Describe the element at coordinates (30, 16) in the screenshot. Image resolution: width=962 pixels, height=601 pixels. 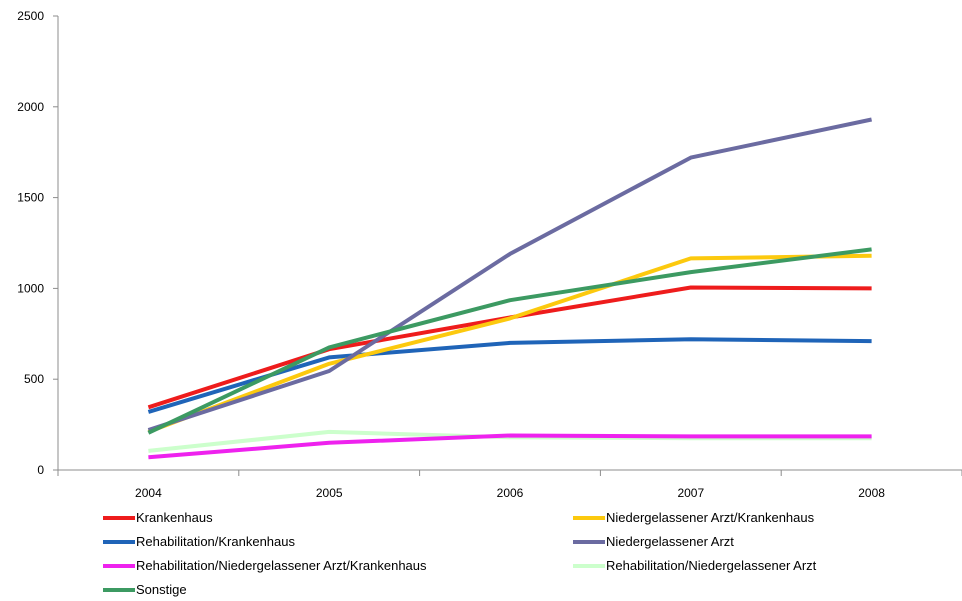
I see `y-tick-label: 2500` at that location.